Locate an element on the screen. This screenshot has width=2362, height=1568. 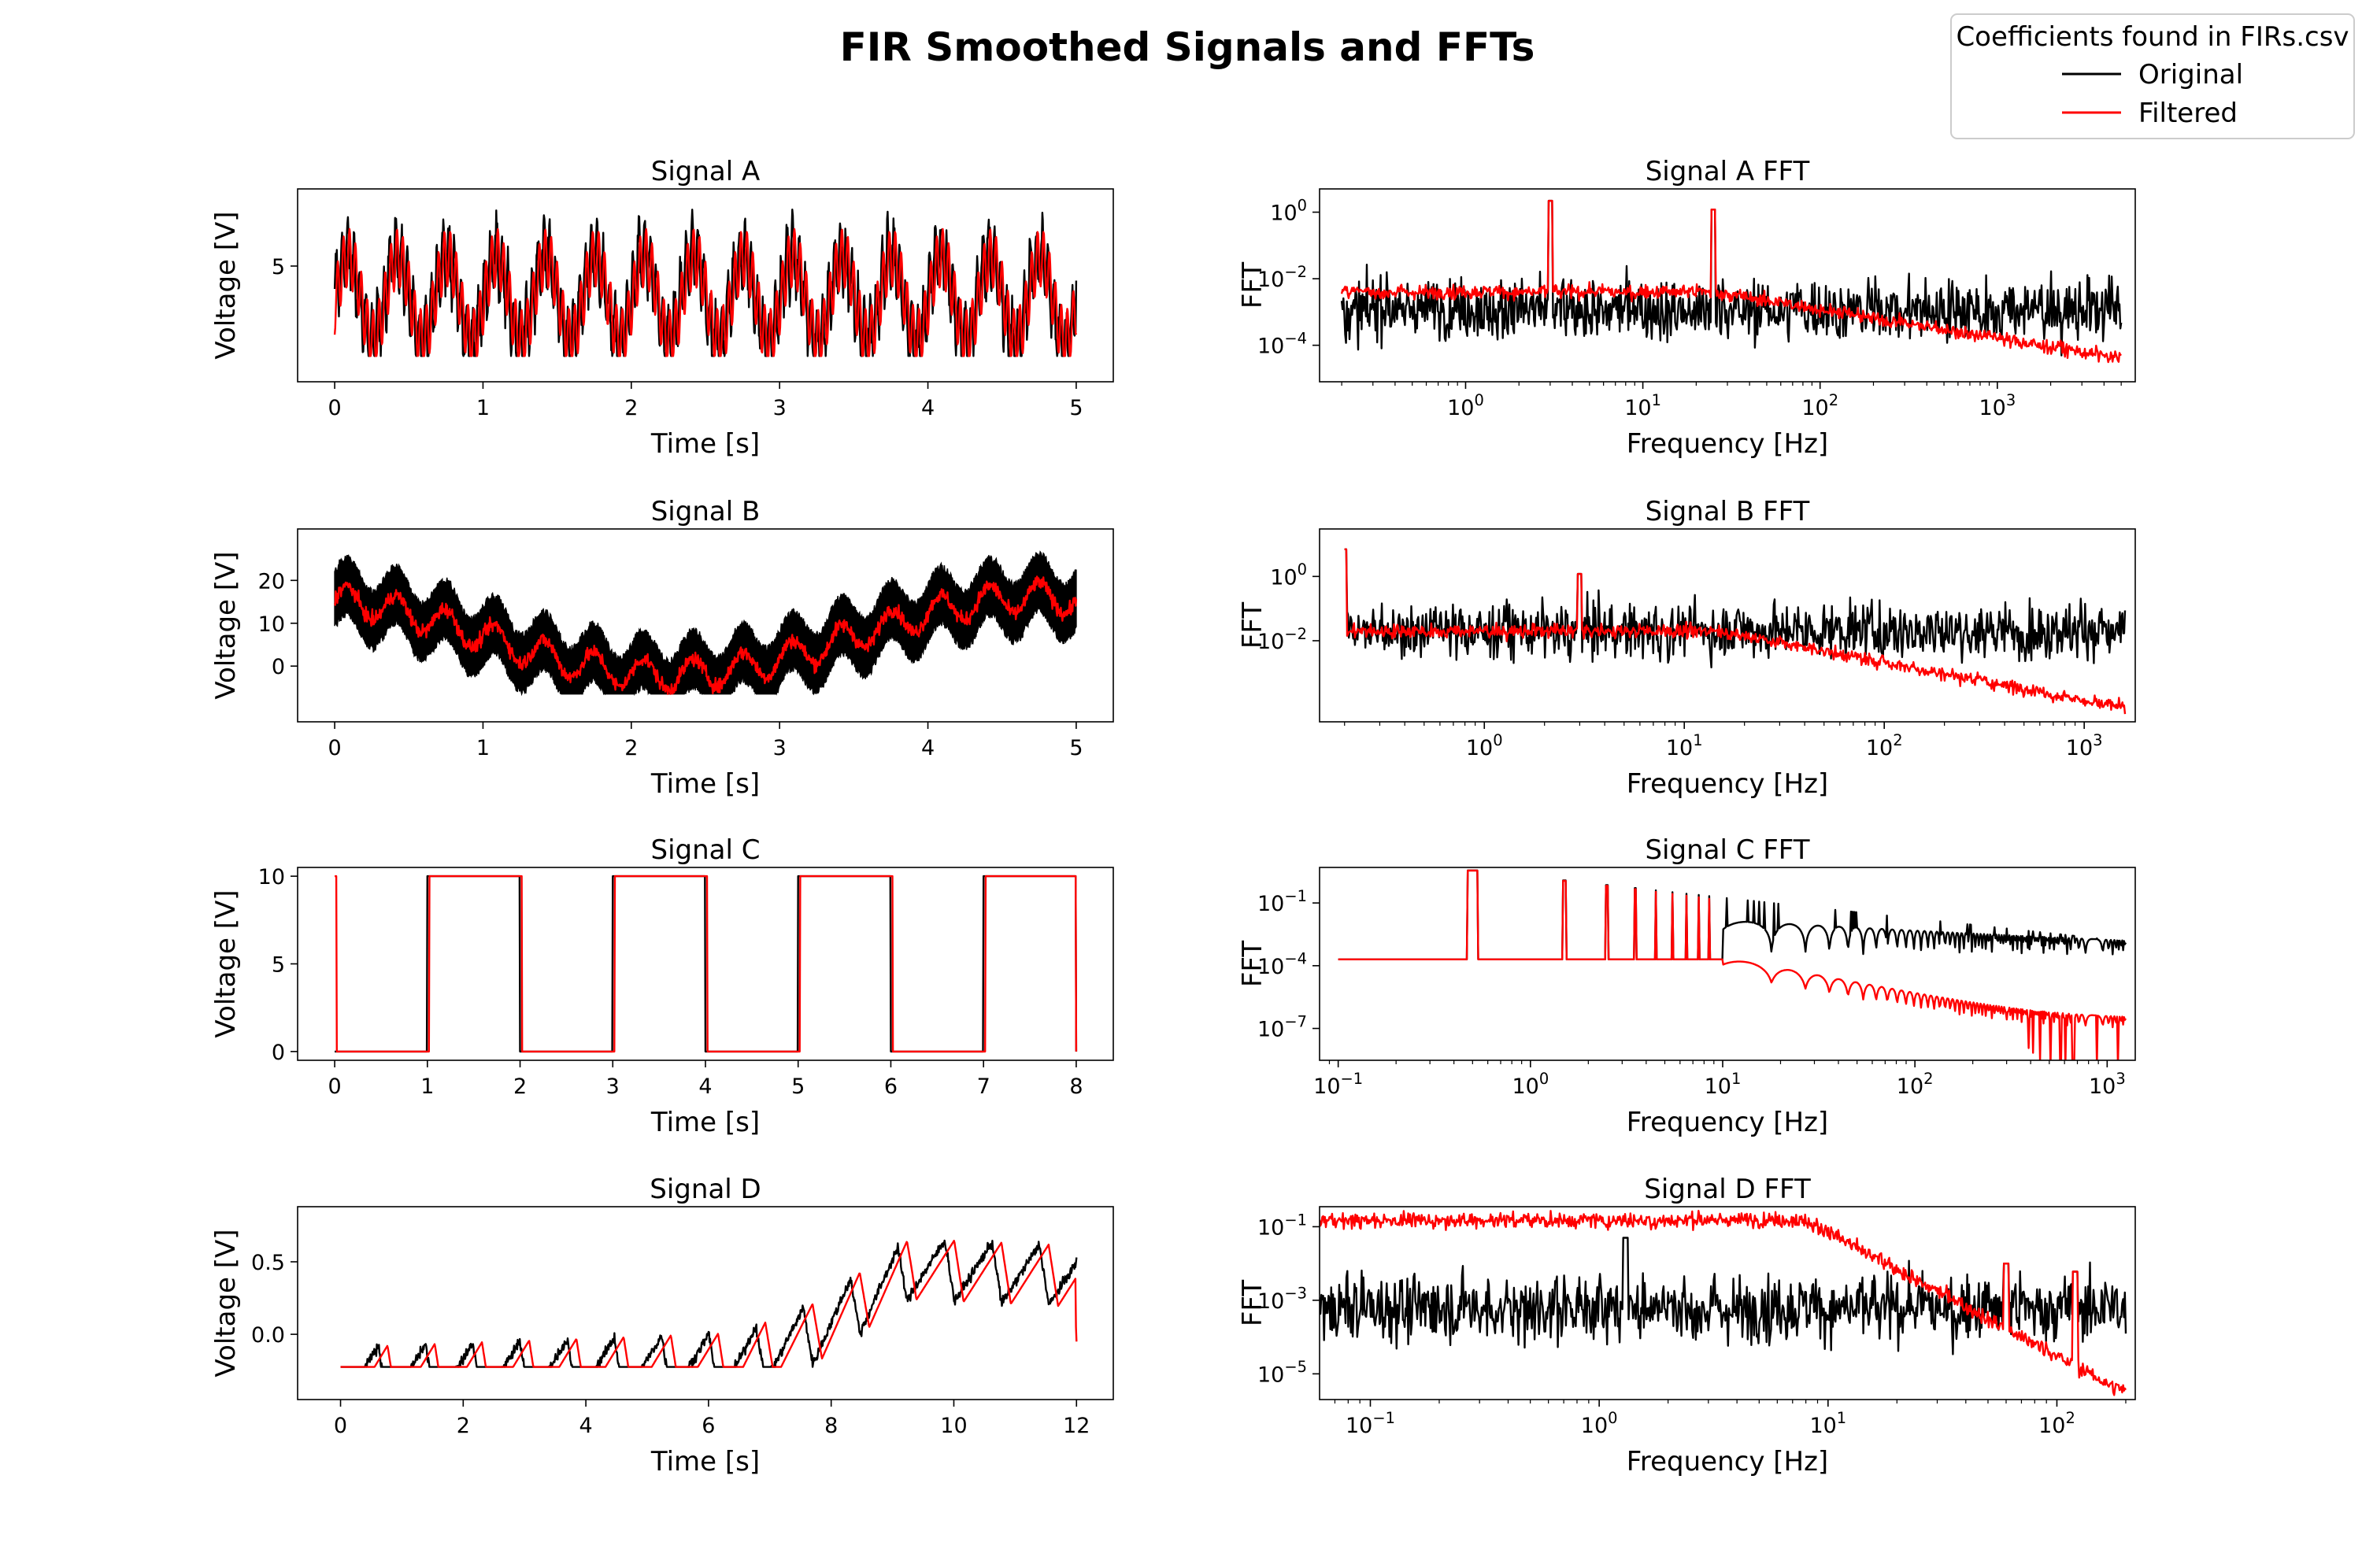
x-tick-label: 7 is located at coordinates (983, 1086).